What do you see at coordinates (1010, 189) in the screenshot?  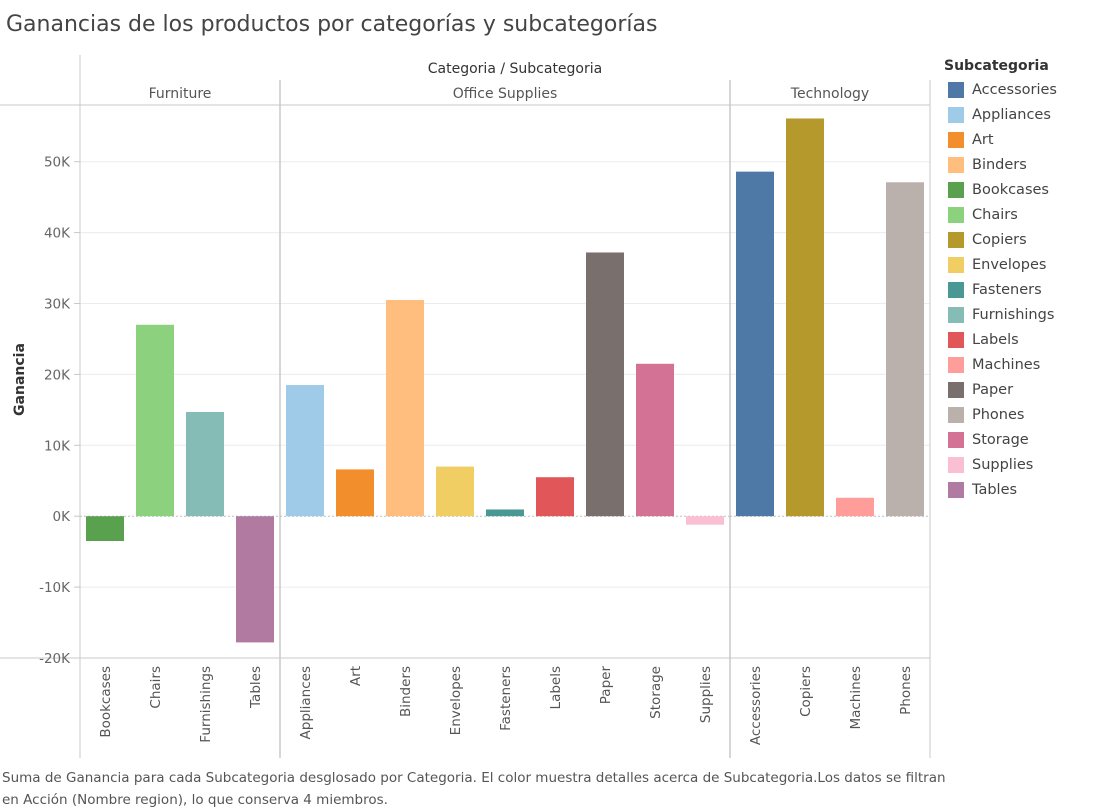 I see `legend-label: Bookcases` at bounding box center [1010, 189].